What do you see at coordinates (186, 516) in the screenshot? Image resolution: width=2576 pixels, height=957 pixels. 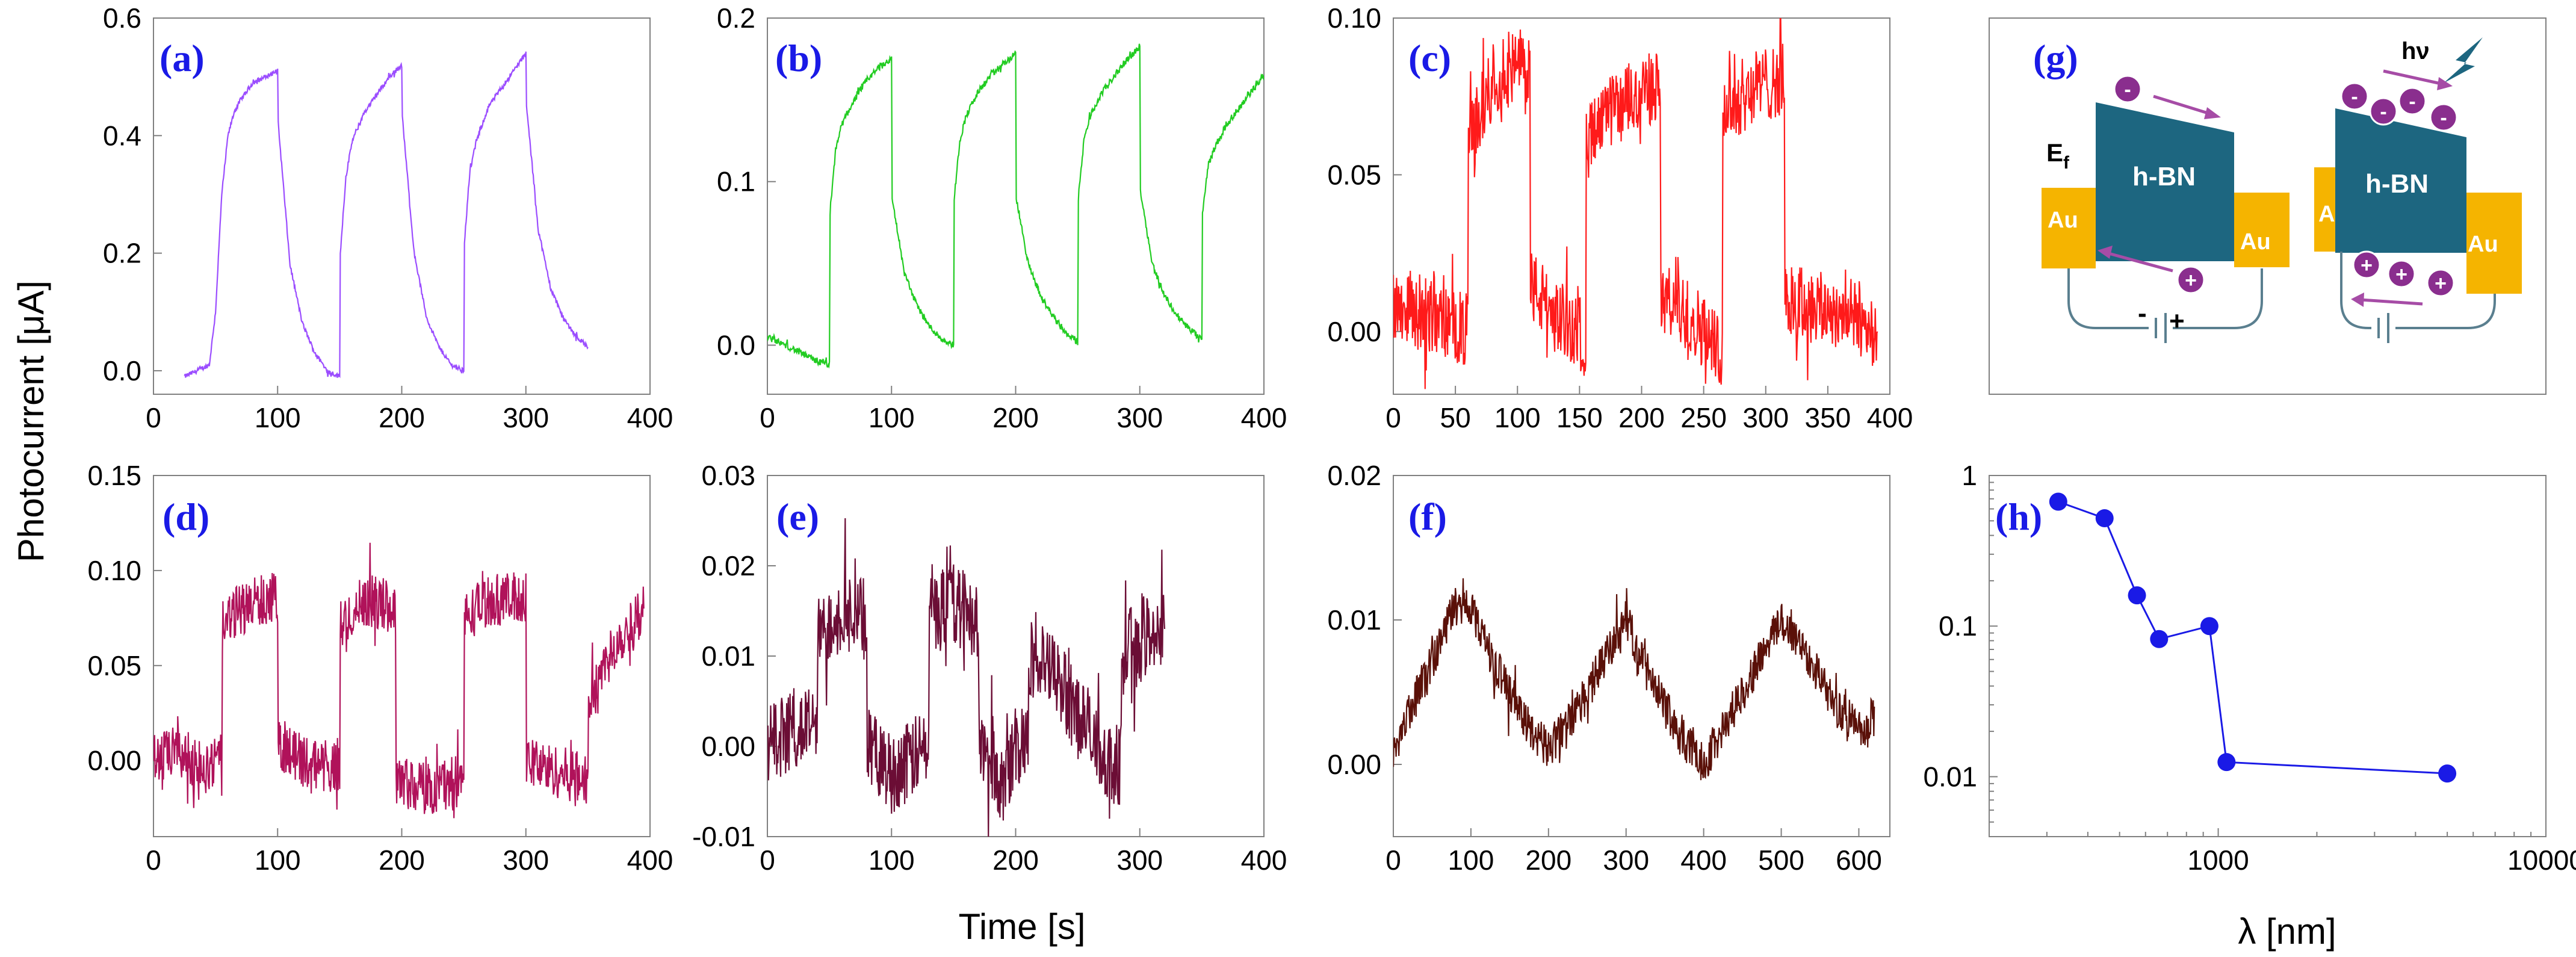 I see `panel-d-label: (d)` at bounding box center [186, 516].